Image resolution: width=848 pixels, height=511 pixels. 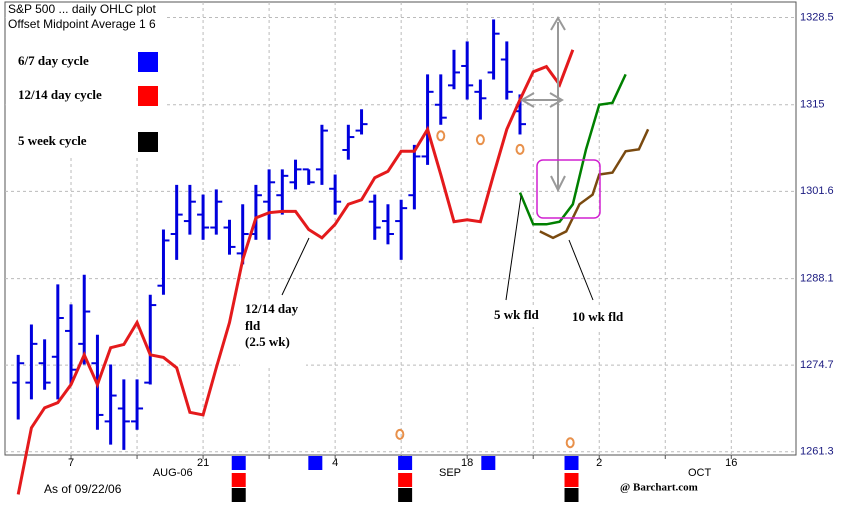 I want to click on legend-label: 12/14 day cycle, so click(x=60, y=94).